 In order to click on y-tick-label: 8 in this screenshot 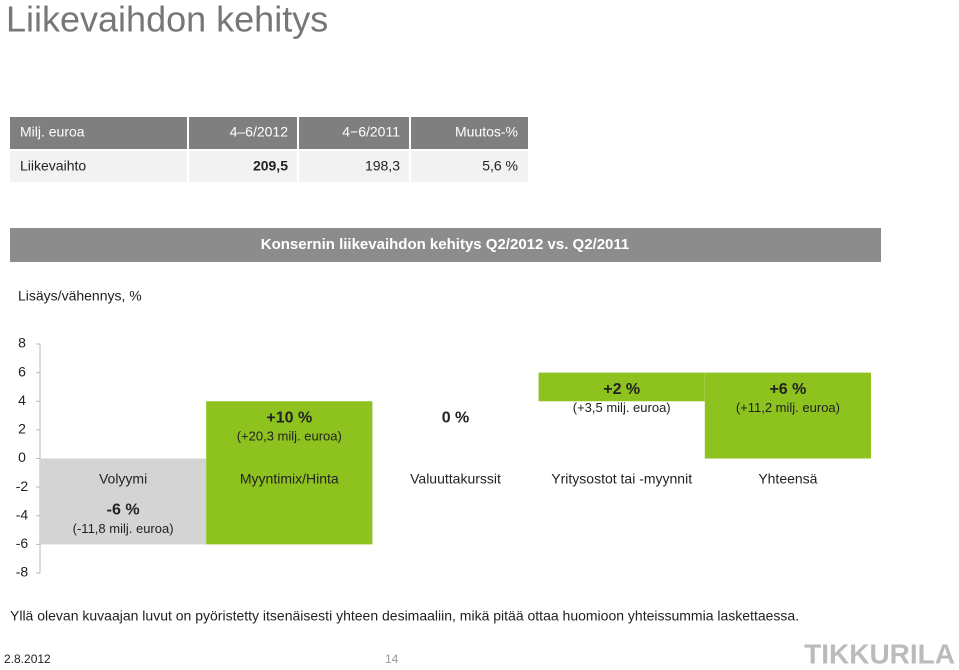, I will do `click(22, 343)`.